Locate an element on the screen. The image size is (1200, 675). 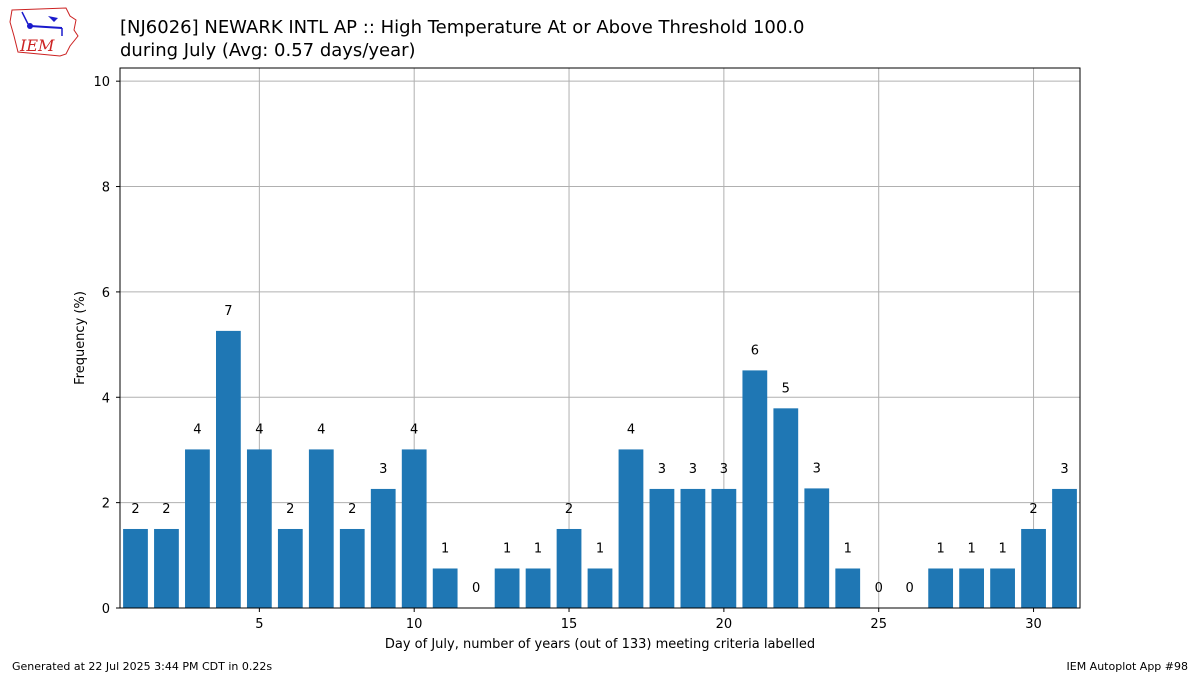
weather-station-icon is located at coordinates (42, 23).